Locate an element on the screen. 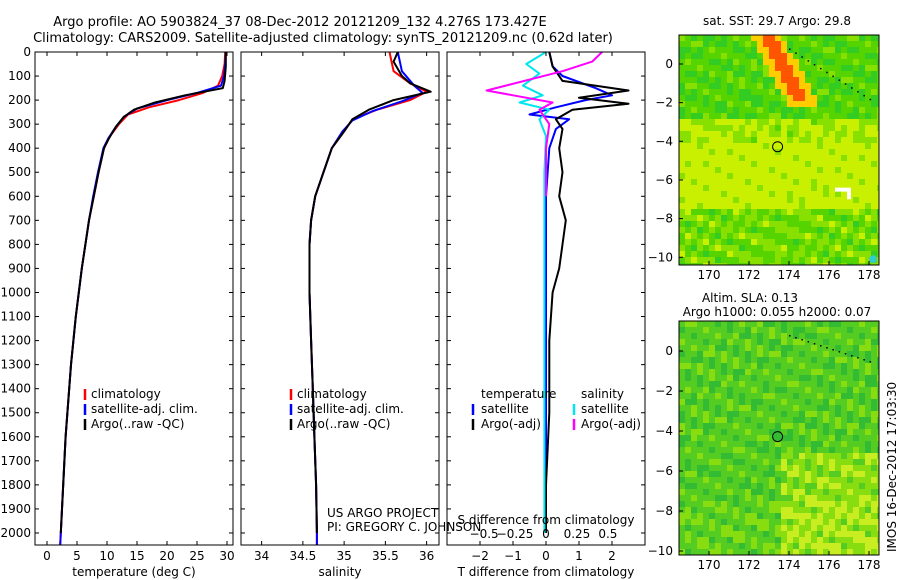 This screenshot has height=580, width=900. x-axis-label: temperature (deg C) is located at coordinates (133, 572).